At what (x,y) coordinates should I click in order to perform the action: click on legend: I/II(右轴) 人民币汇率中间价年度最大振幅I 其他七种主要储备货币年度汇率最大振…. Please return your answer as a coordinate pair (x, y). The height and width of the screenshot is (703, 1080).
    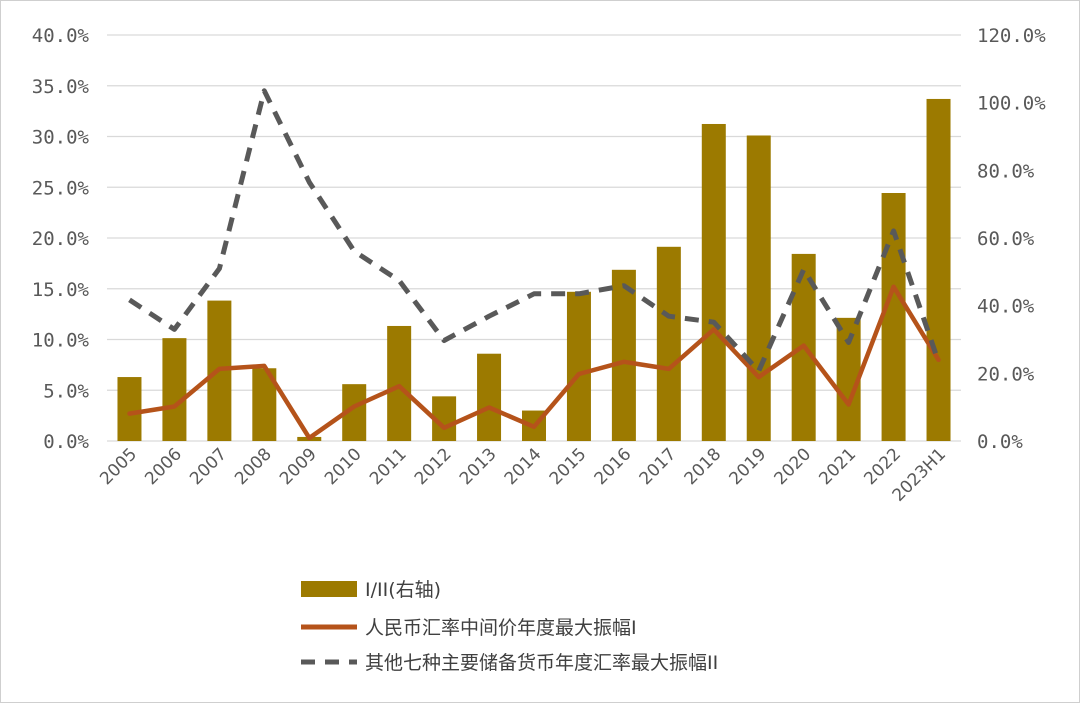
    Looking at the image, I should click on (509, 626).